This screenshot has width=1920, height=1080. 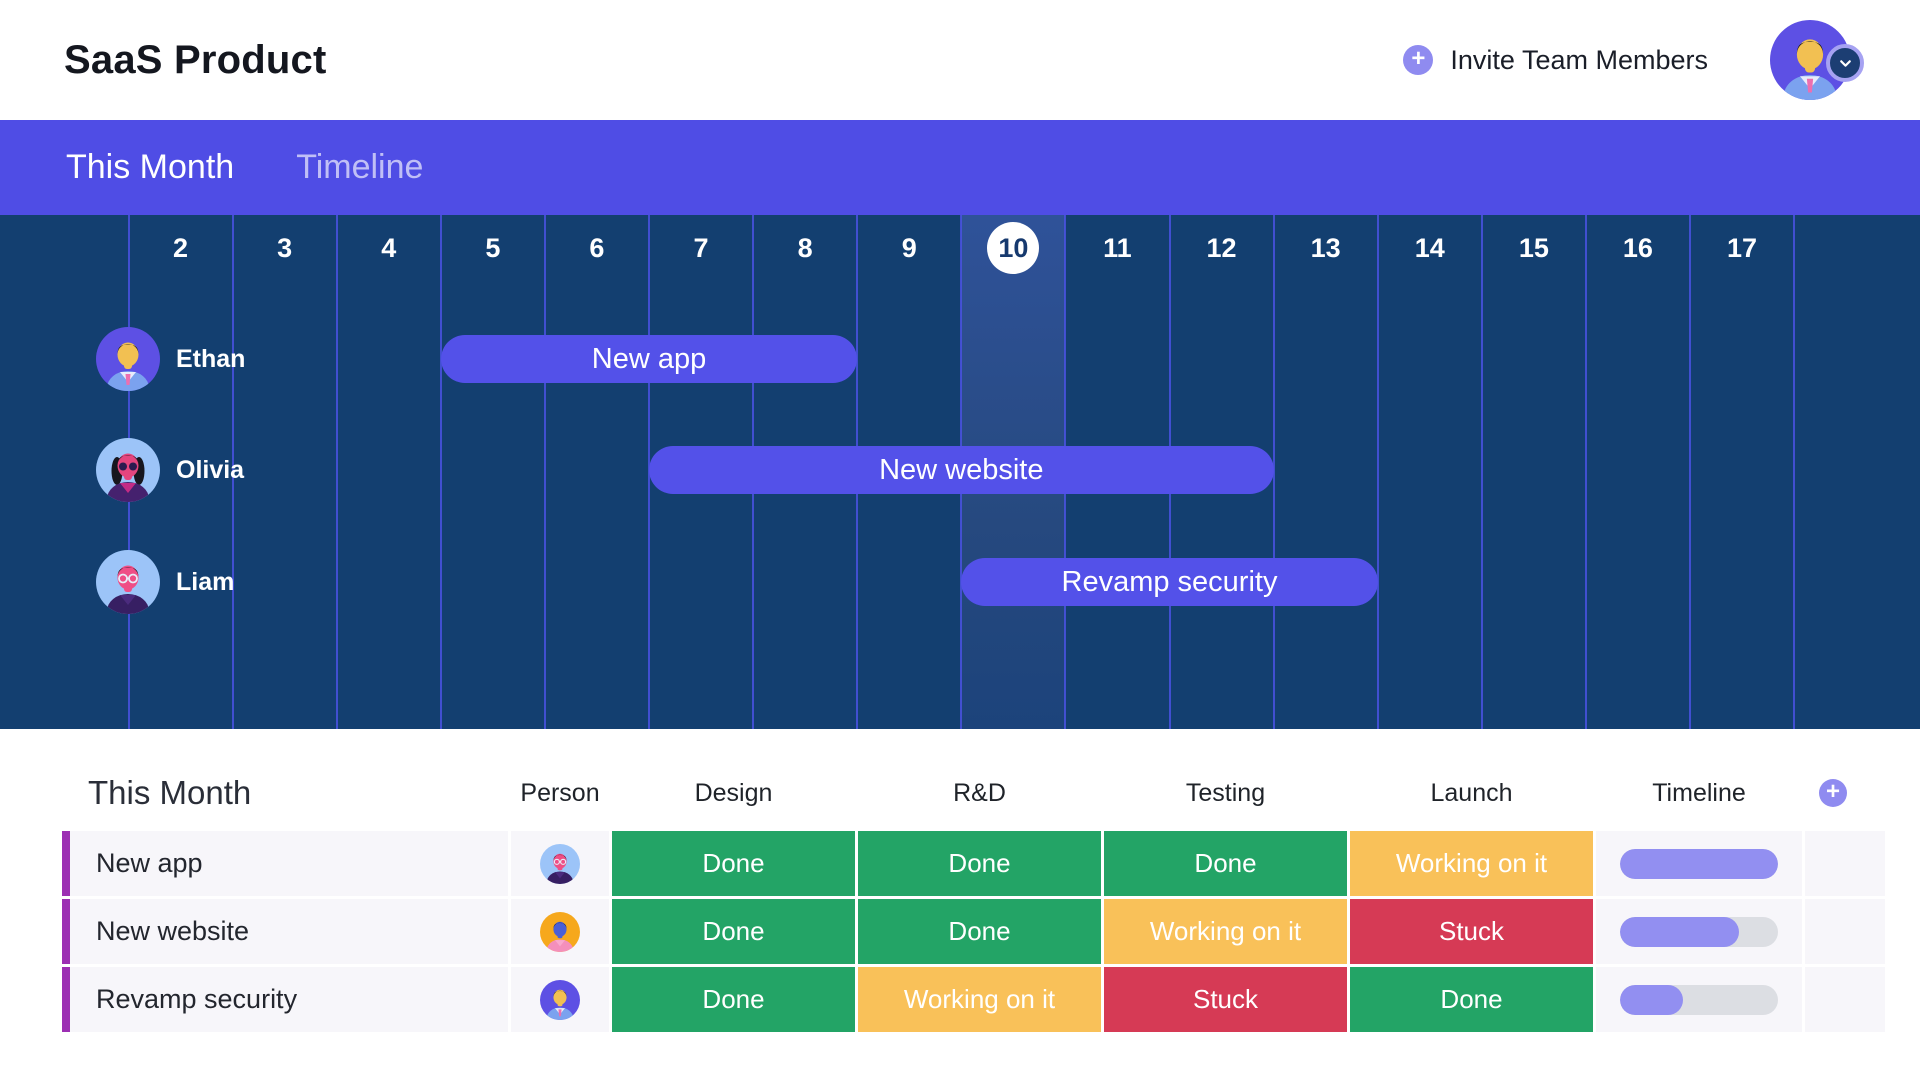 I want to click on day-header: 12, so click(x=1221, y=247).